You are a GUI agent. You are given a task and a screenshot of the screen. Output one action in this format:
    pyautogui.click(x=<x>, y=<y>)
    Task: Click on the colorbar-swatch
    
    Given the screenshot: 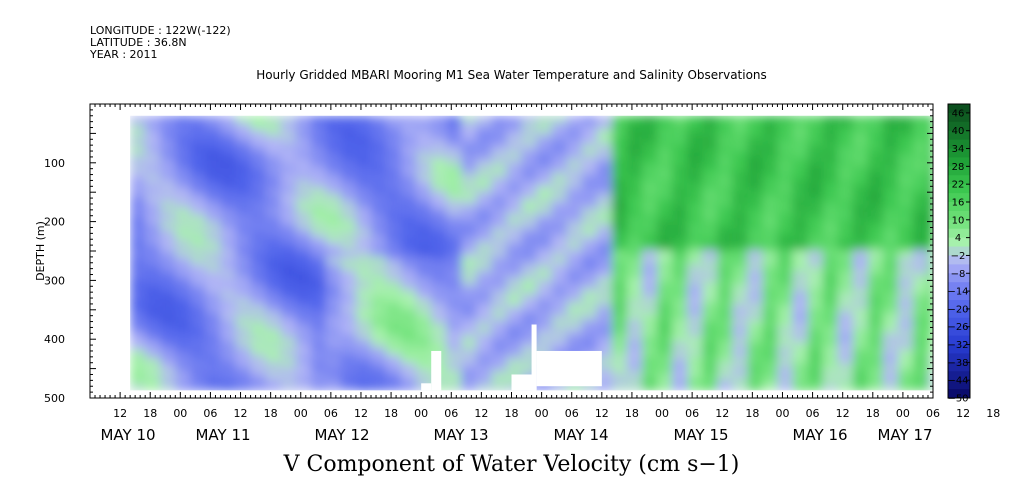 What is the action you would take?
    pyautogui.click(x=959, y=269)
    